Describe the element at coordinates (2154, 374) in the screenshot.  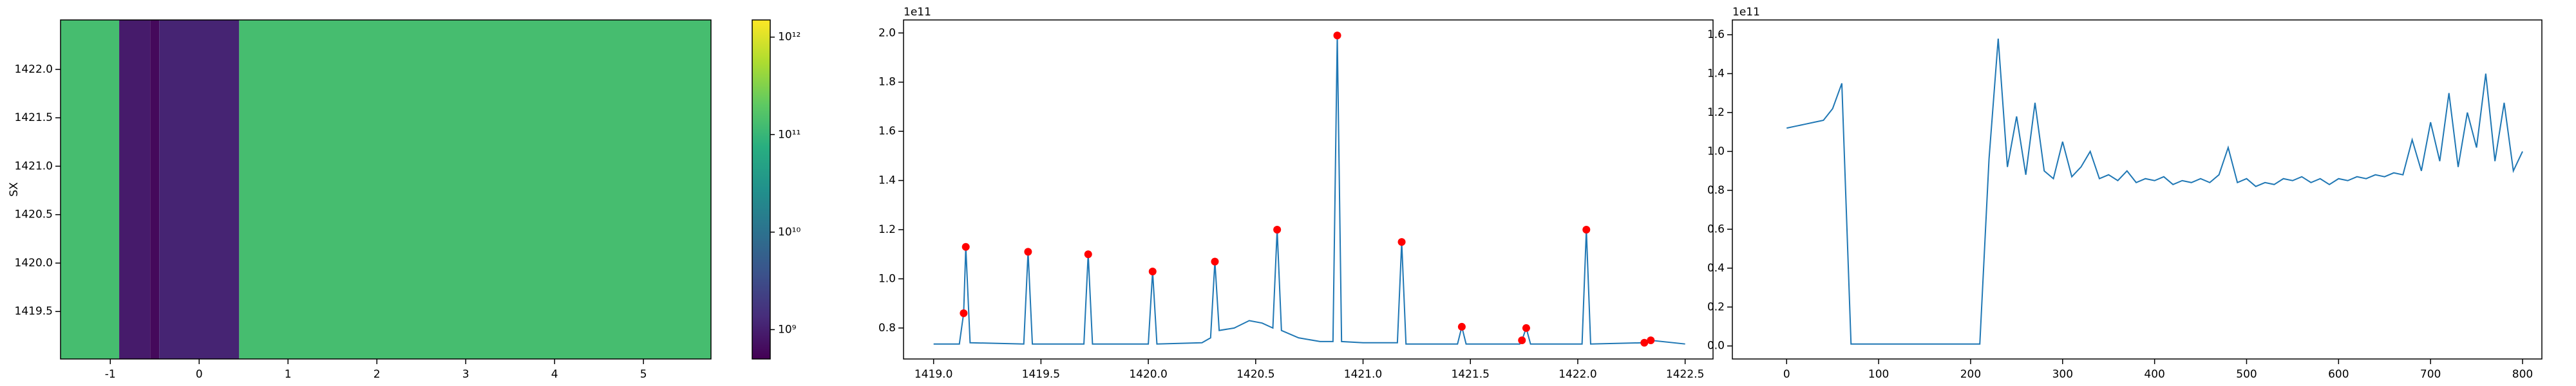
I see `x-tick-label: 400` at that location.